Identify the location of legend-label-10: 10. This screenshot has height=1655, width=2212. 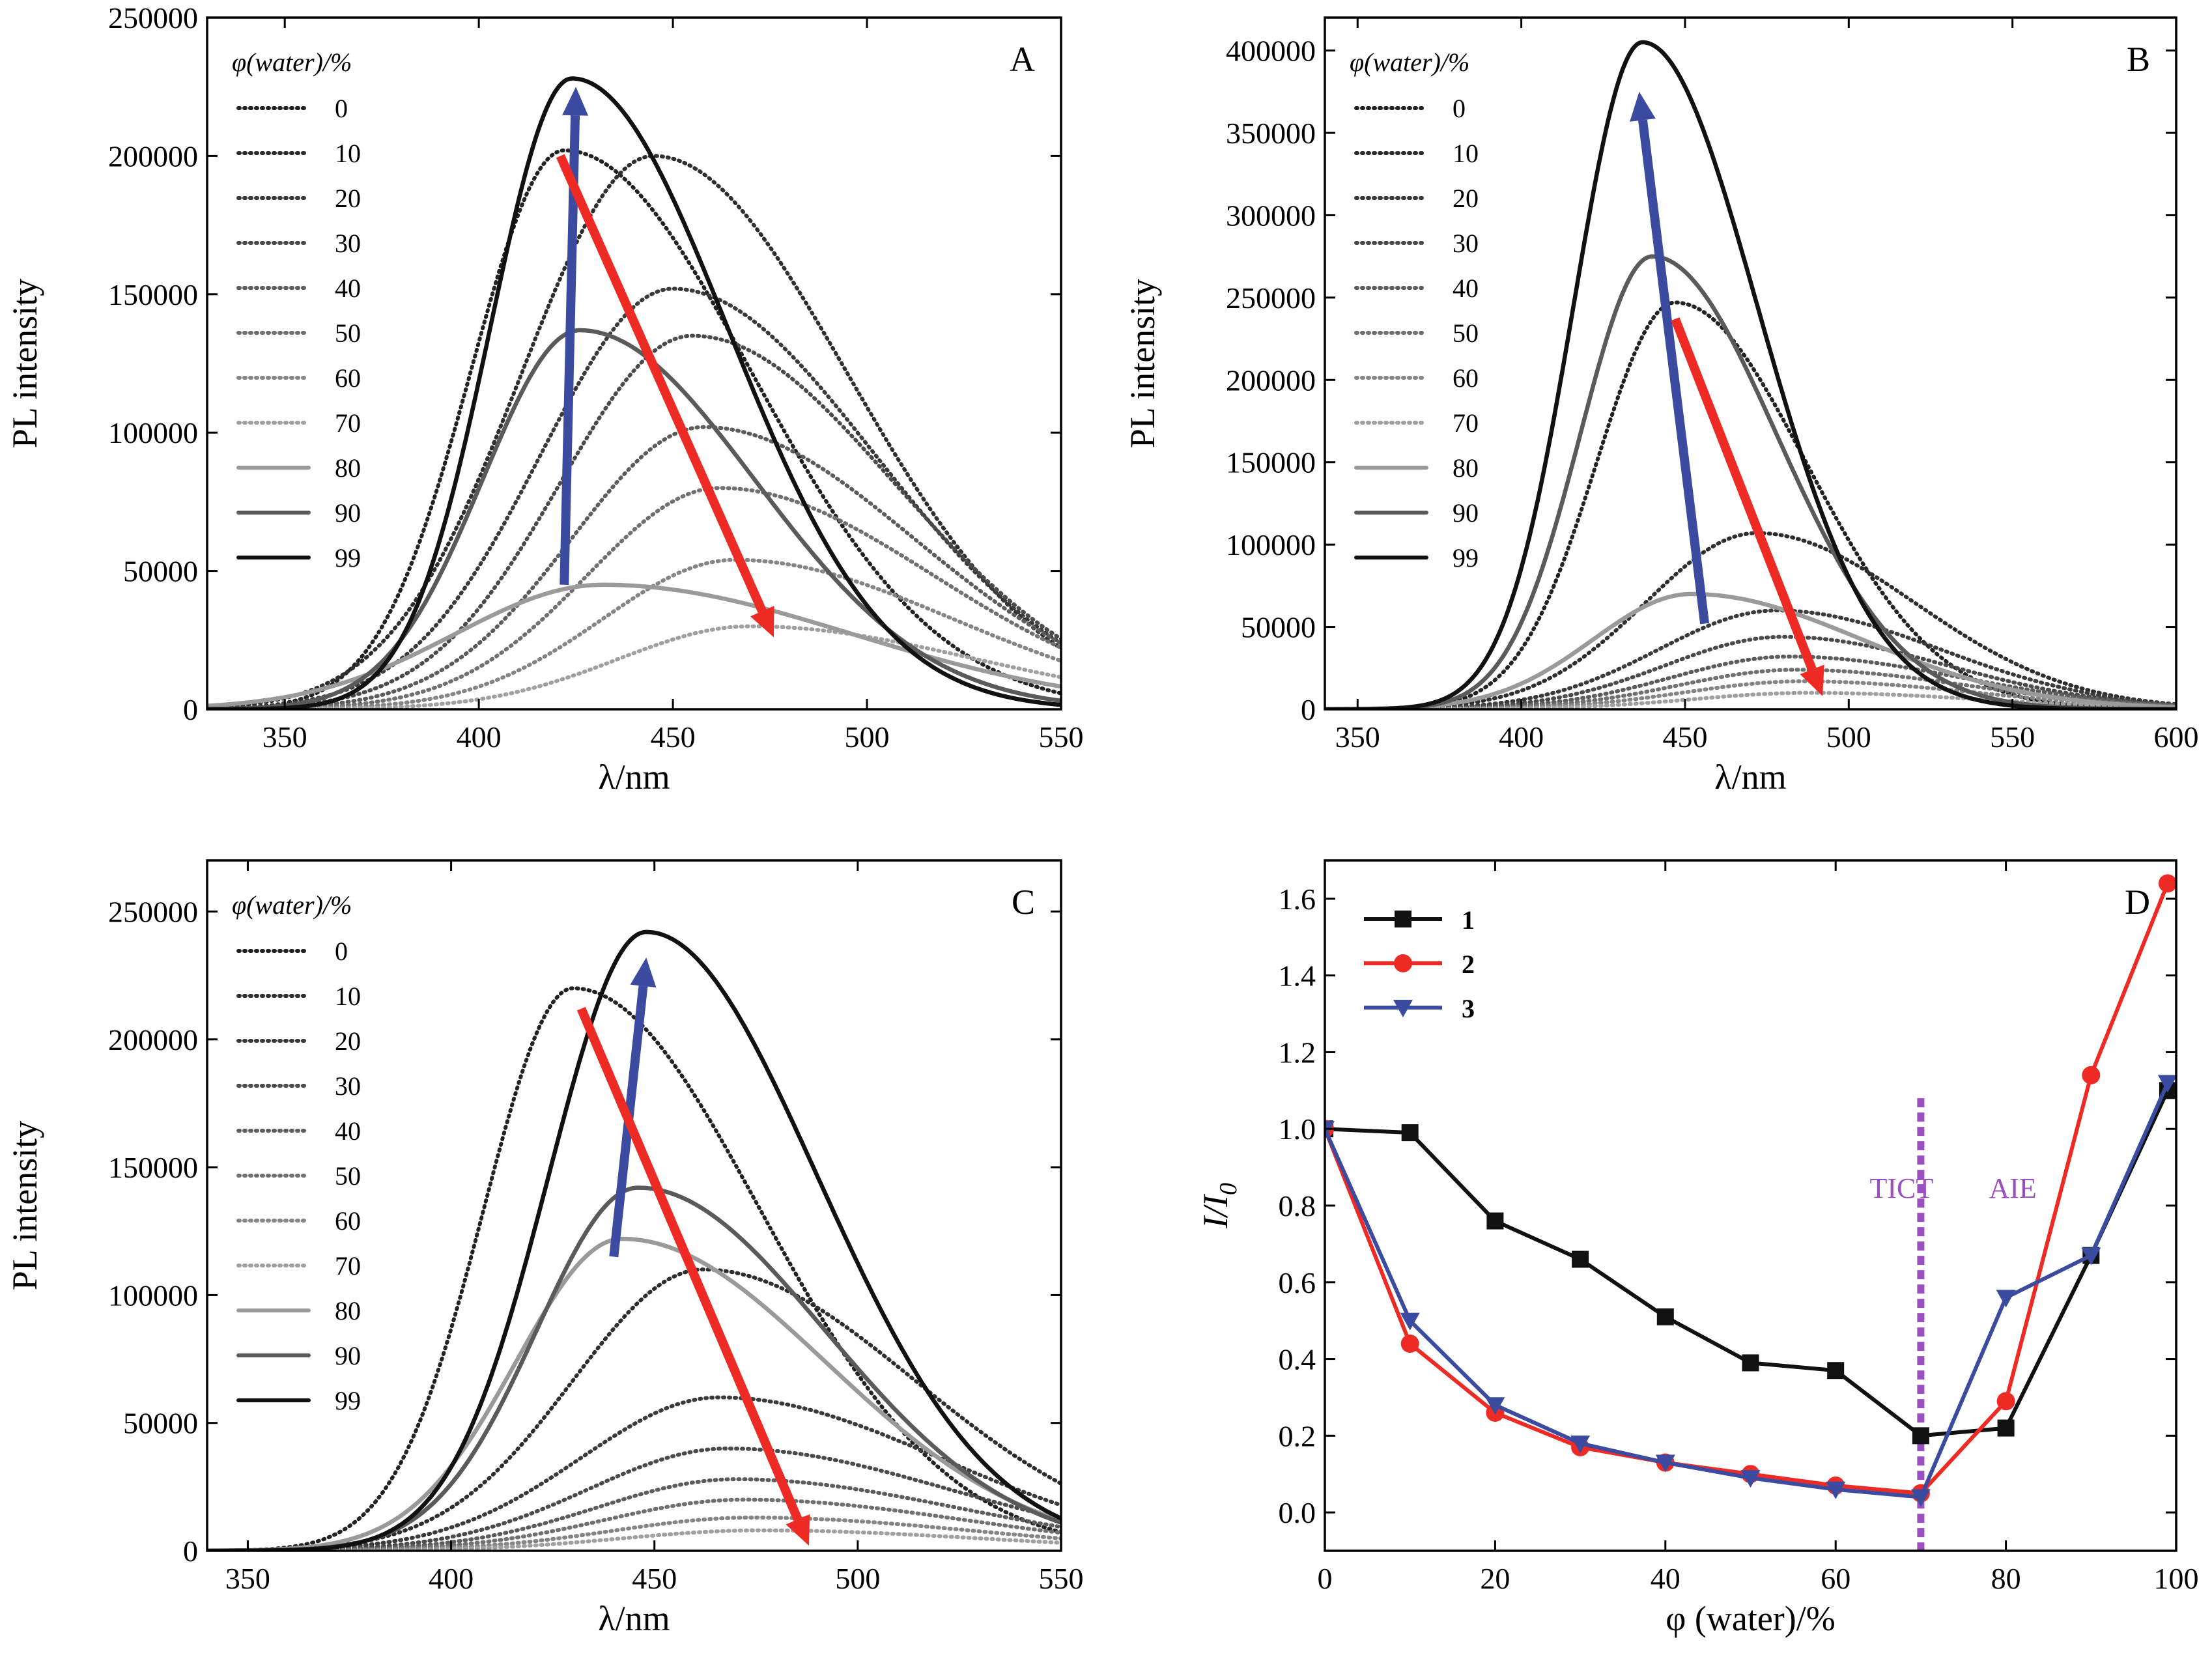
(348, 996).